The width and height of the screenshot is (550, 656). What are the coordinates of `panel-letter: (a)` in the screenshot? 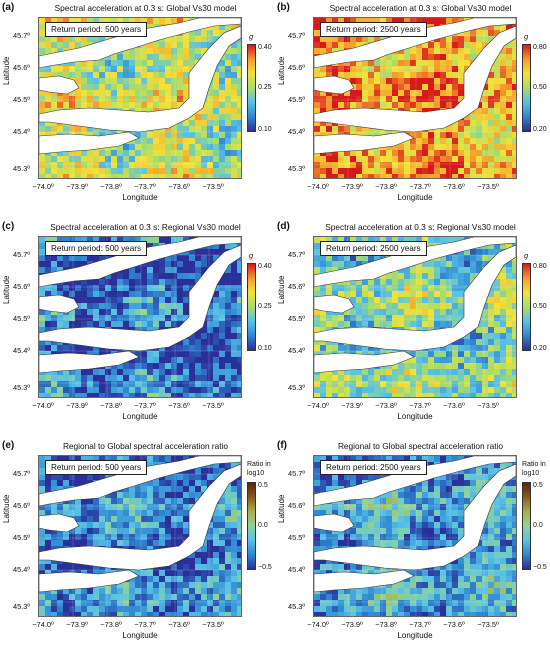 It's located at (8, 7).